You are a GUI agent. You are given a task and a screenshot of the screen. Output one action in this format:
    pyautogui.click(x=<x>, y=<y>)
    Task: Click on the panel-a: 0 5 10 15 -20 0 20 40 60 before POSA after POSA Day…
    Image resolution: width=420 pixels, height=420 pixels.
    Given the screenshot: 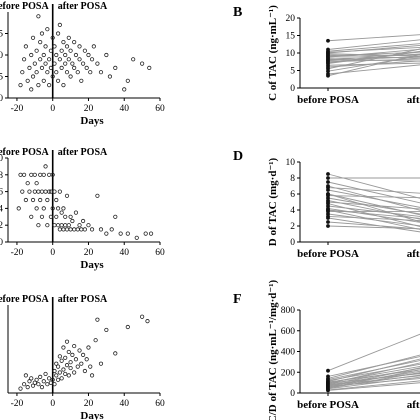 What is the action you would take?
    pyautogui.click(x=82, y=64)
    